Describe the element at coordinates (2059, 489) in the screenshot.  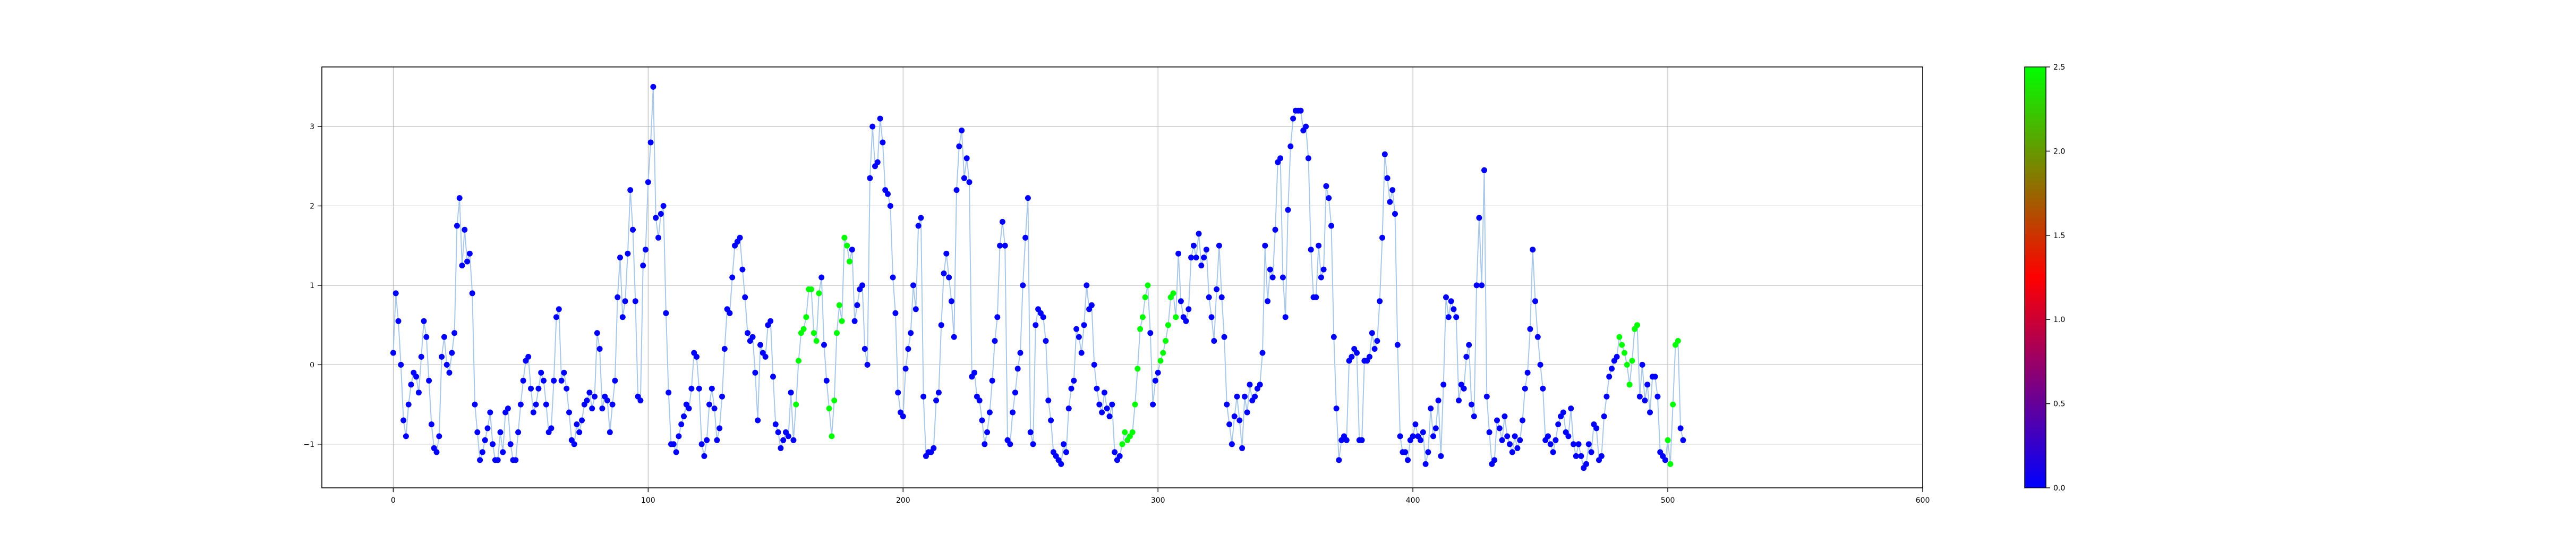
I see `colorbar-tick-label: 0.0` at that location.